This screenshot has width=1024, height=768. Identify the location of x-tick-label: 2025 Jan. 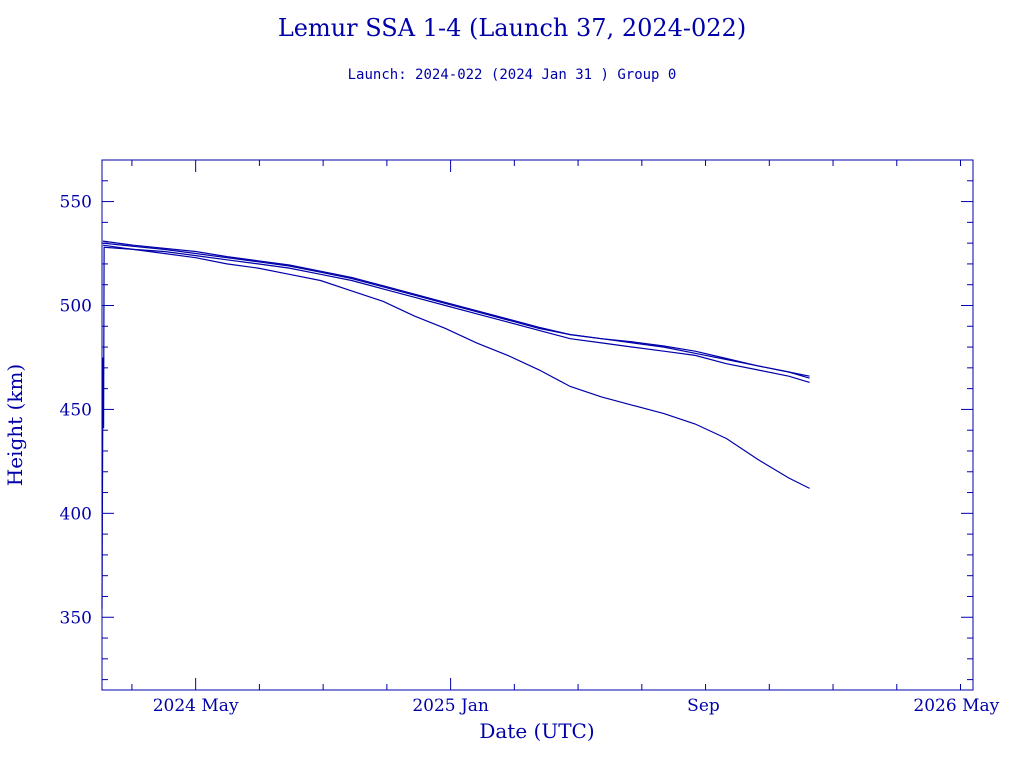
(450, 706).